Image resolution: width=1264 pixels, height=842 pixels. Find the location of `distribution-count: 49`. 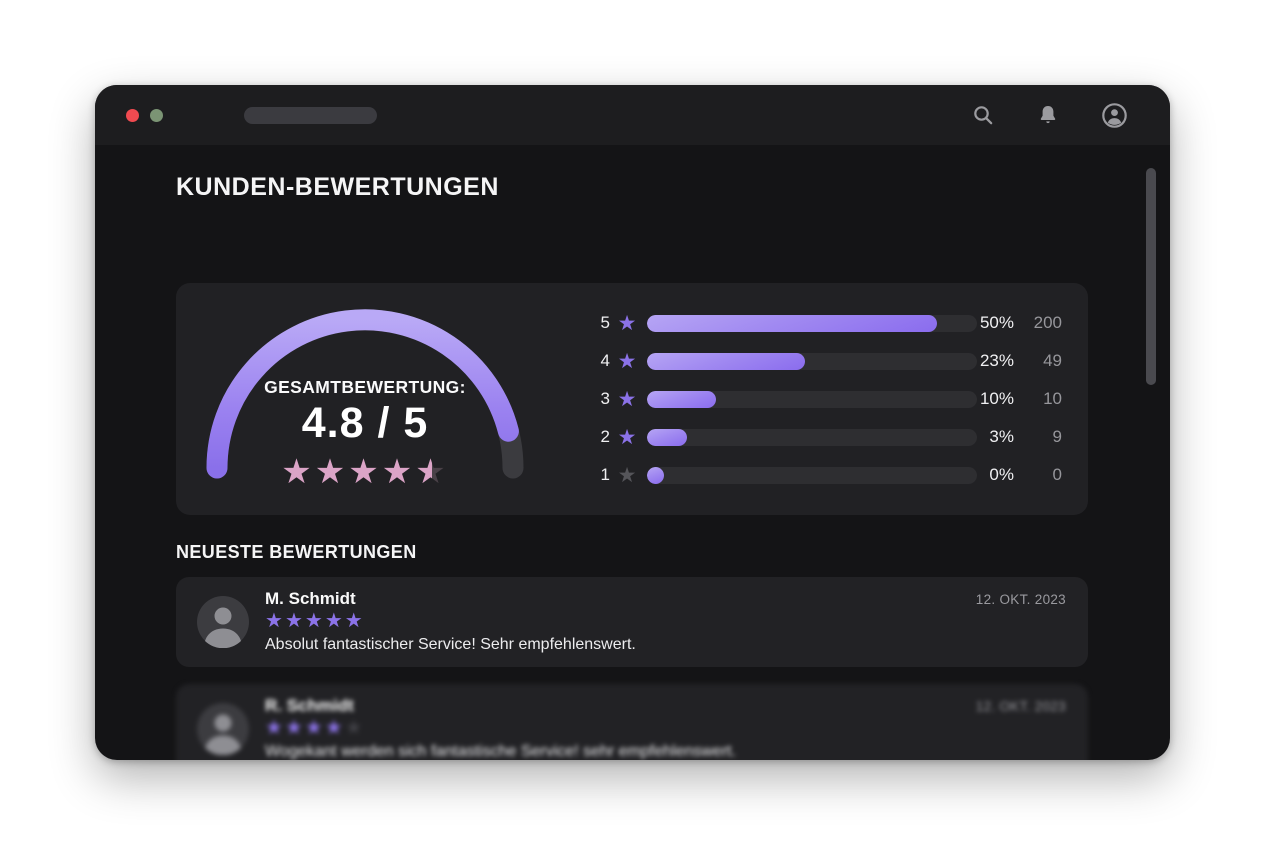

distribution-count: 49 is located at coordinates (1052, 360).